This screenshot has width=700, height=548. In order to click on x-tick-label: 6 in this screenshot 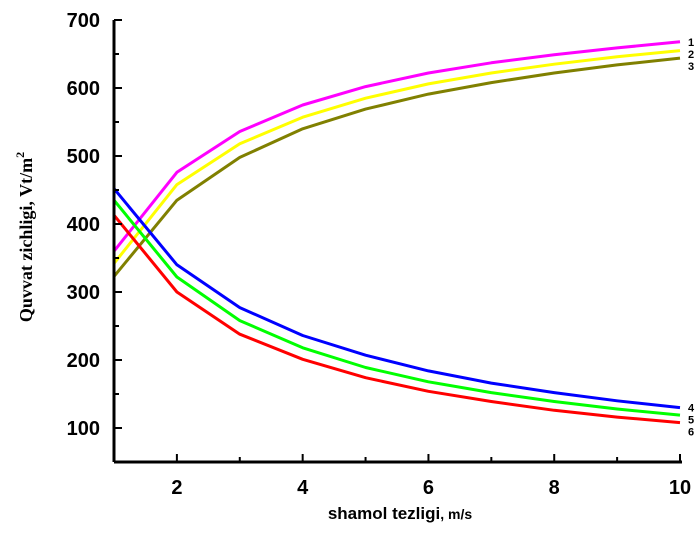, I will do `click(428, 488)`.